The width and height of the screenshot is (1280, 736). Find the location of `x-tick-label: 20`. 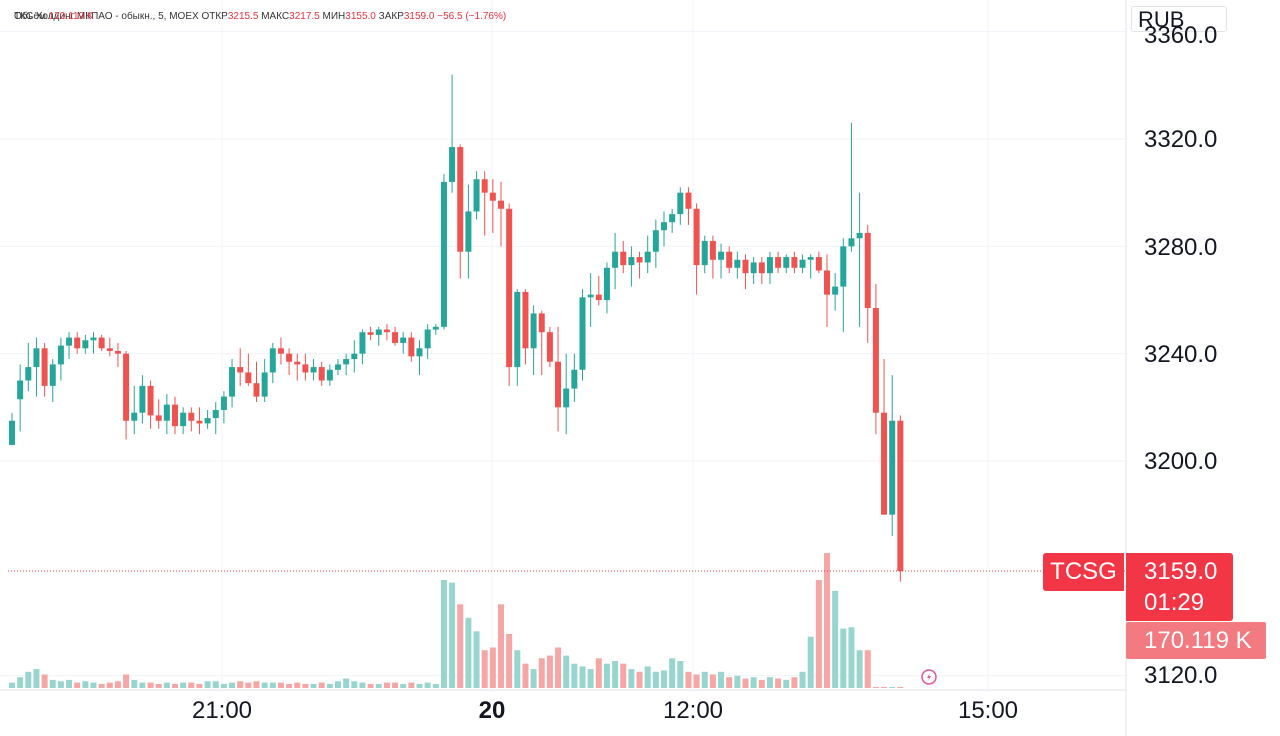

x-tick-label: 20 is located at coordinates (492, 710).